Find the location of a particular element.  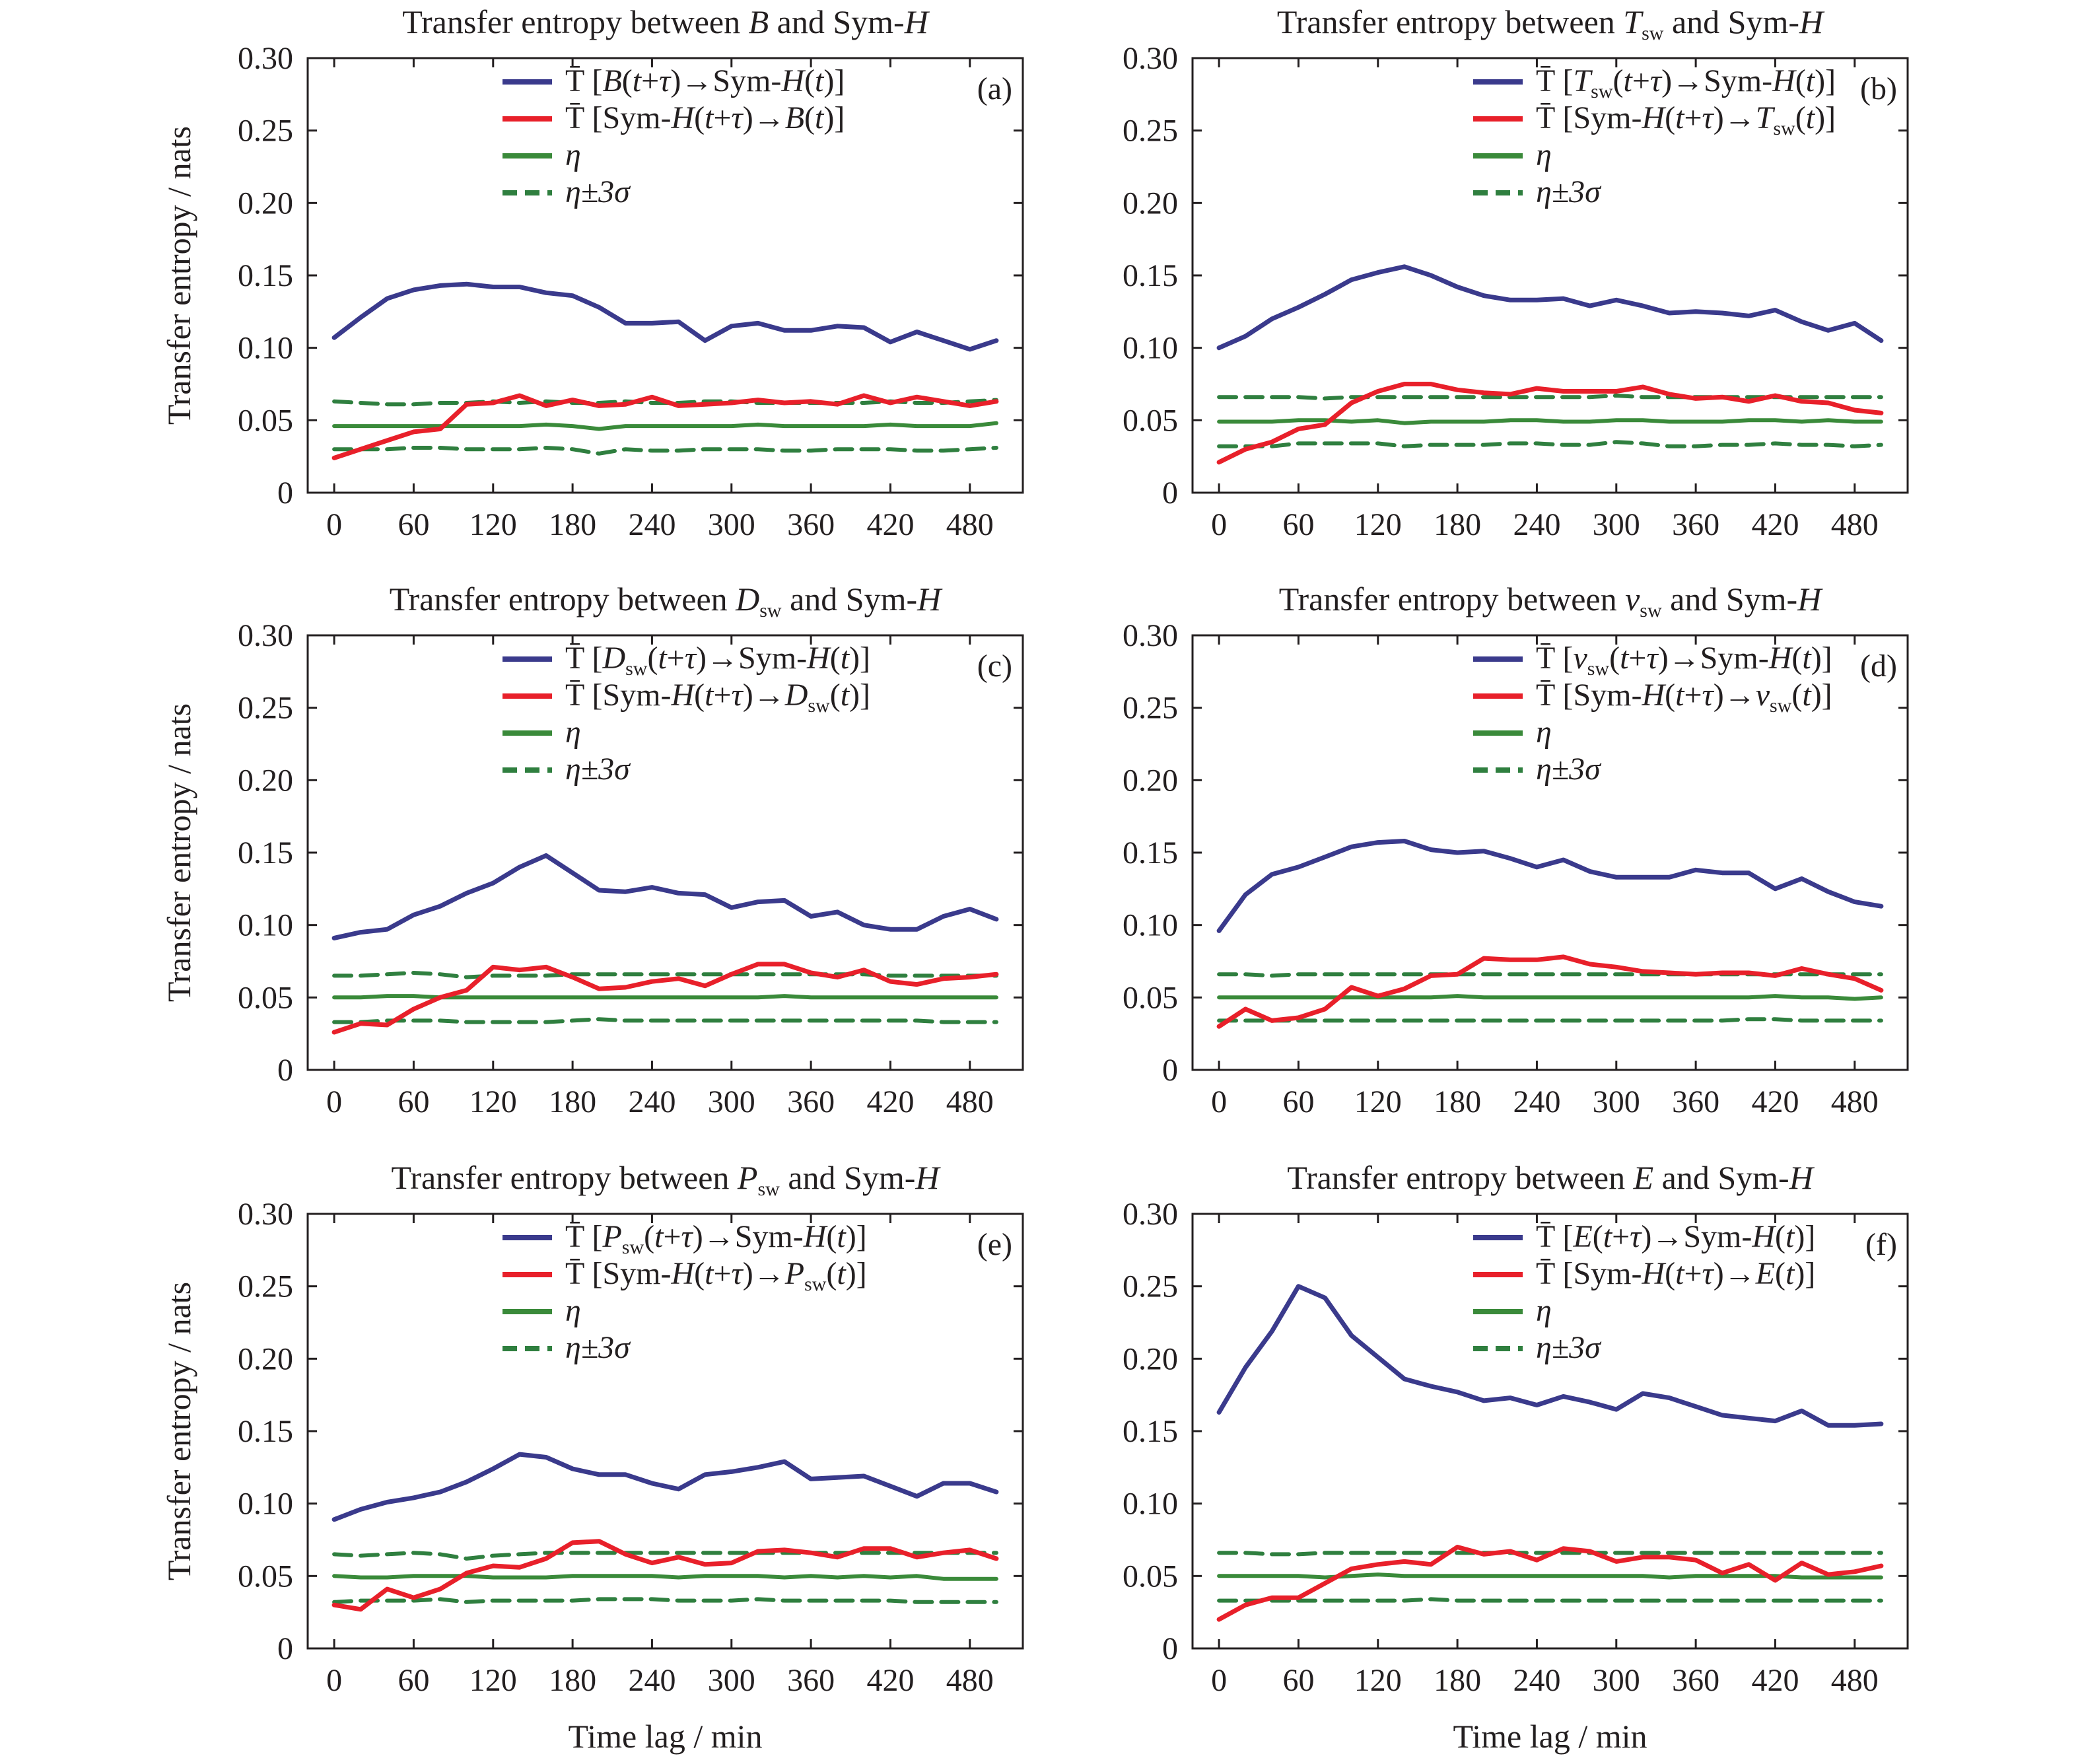

chart-title-part: Transfer entropy between is located at coordinates (565, 1178).